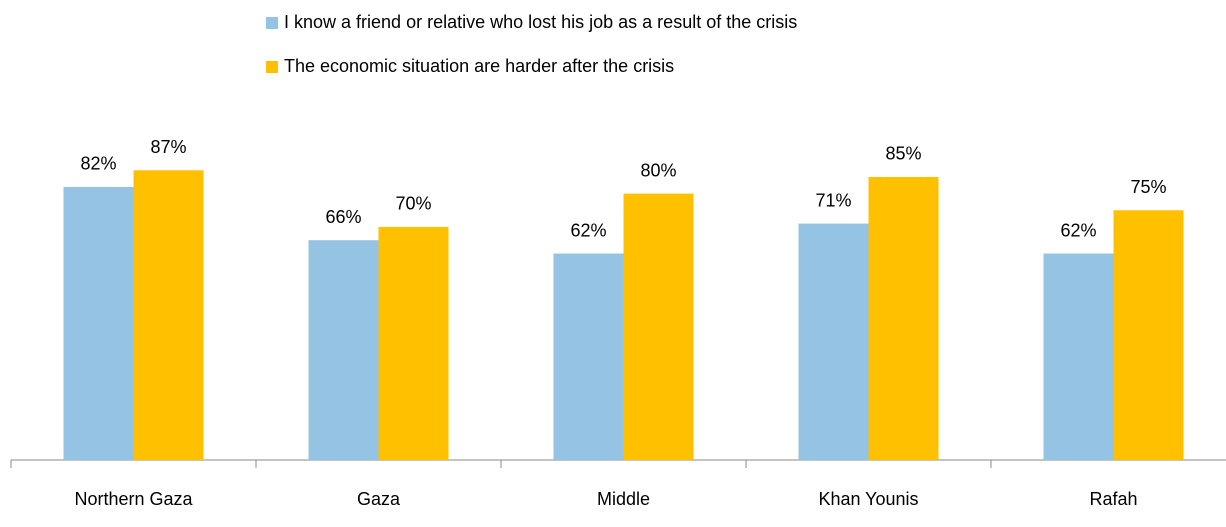 Image resolution: width=1226 pixels, height=527 pixels. Describe the element at coordinates (133, 499) in the screenshot. I see `x-tick-label: Northern Gaza` at that location.